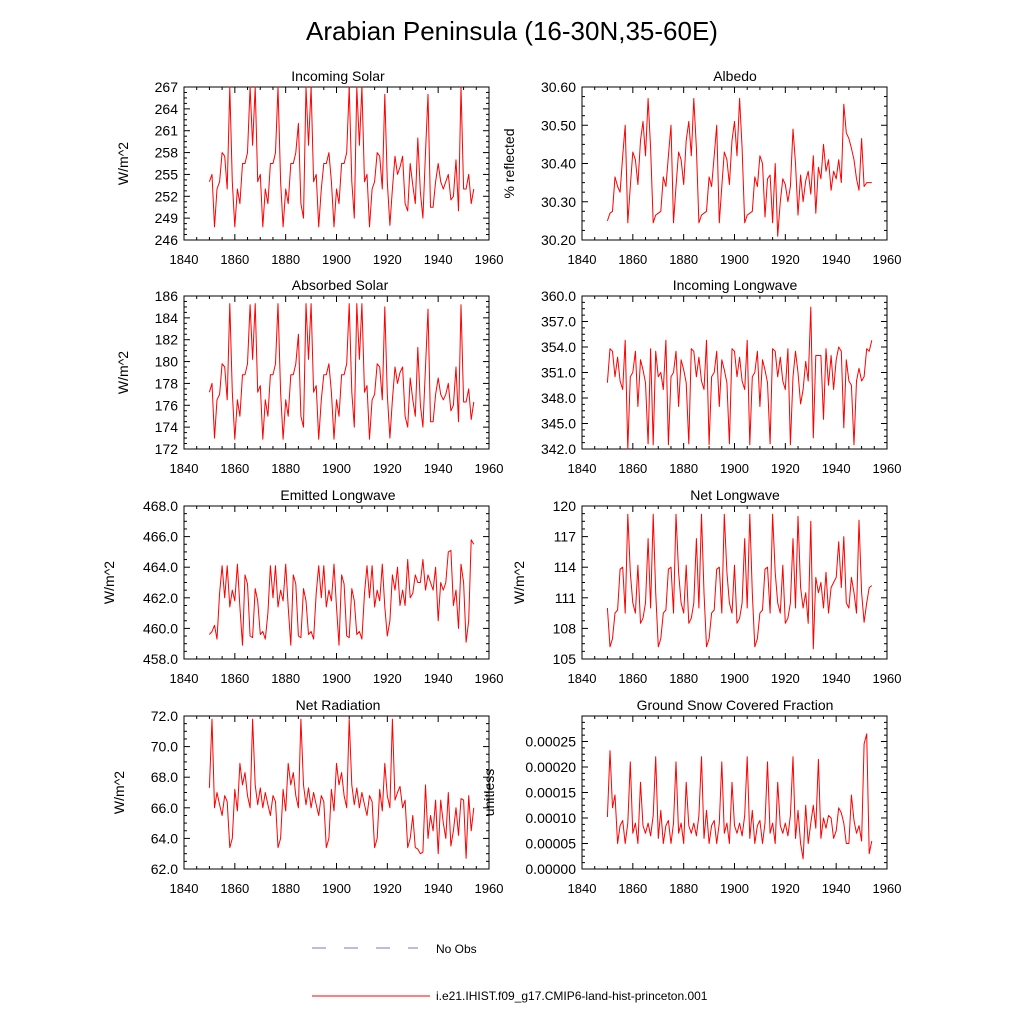 This screenshot has height=1024, width=1024. Describe the element at coordinates (167, 109) in the screenshot. I see `y-tick-label: 264` at that location.